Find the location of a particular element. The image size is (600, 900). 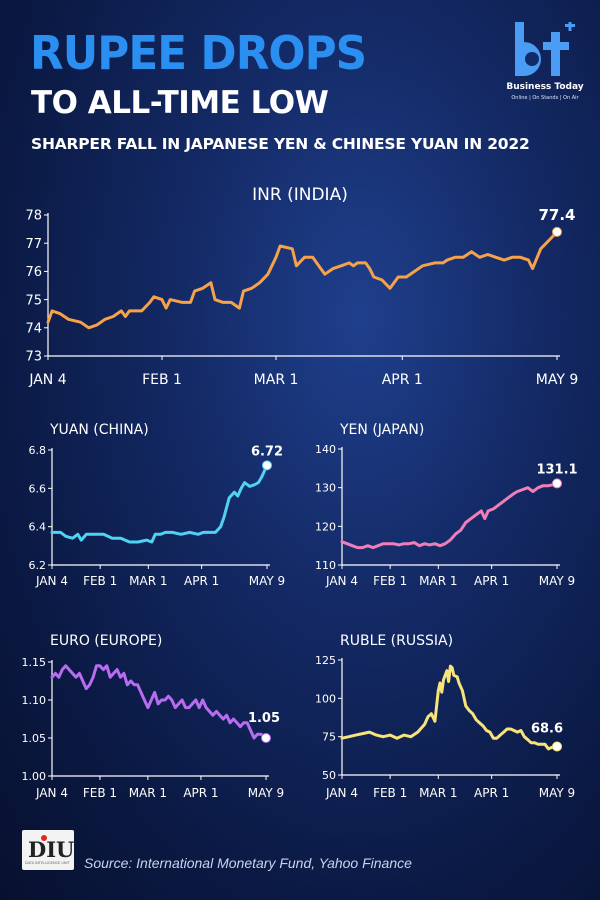

end-value-label: 68.6 is located at coordinates (547, 728).